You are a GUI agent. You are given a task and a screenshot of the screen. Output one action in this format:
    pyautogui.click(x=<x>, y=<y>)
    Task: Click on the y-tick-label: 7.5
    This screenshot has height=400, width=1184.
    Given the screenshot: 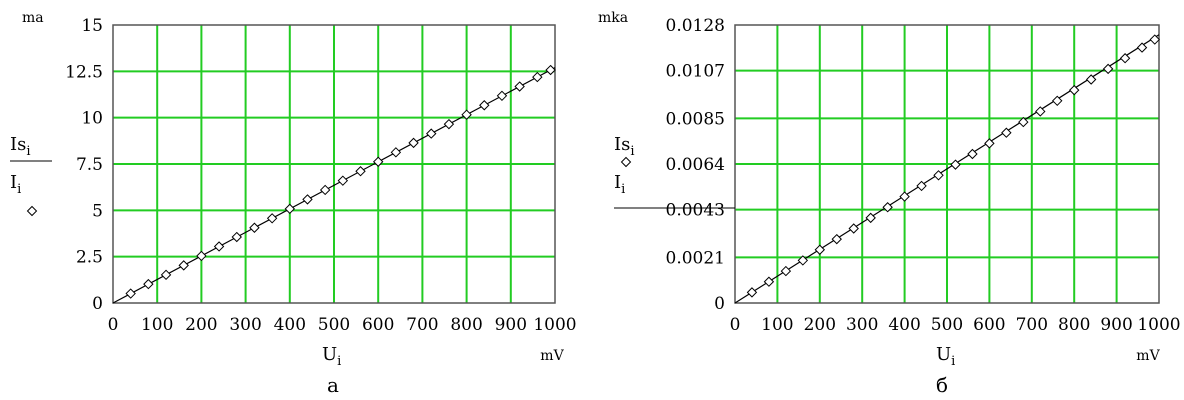 What is the action you would take?
    pyautogui.click(x=89, y=165)
    